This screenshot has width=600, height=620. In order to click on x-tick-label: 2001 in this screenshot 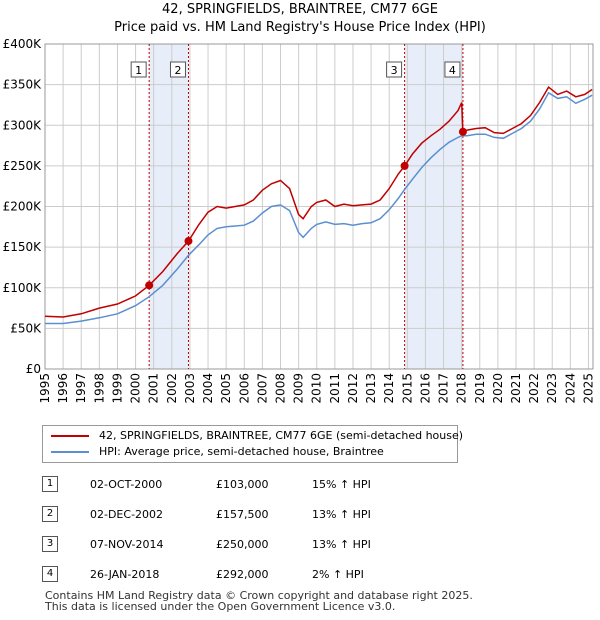, I will do `click(154, 388)`.